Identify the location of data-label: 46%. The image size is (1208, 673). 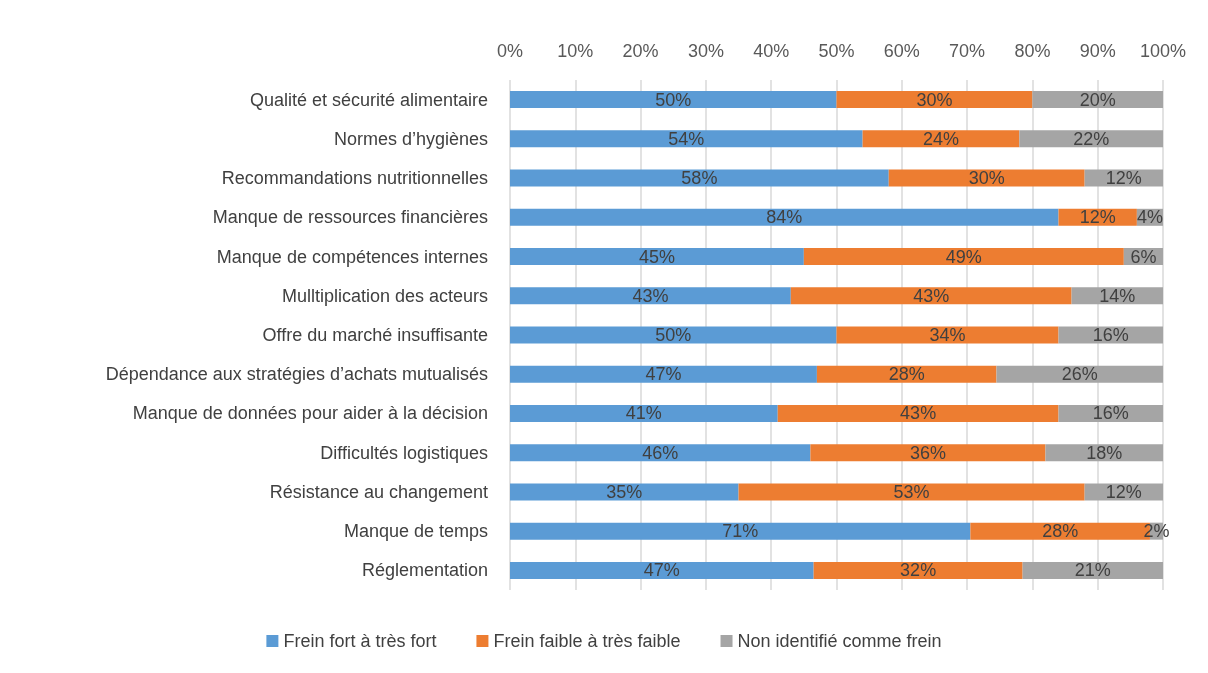
(660, 452).